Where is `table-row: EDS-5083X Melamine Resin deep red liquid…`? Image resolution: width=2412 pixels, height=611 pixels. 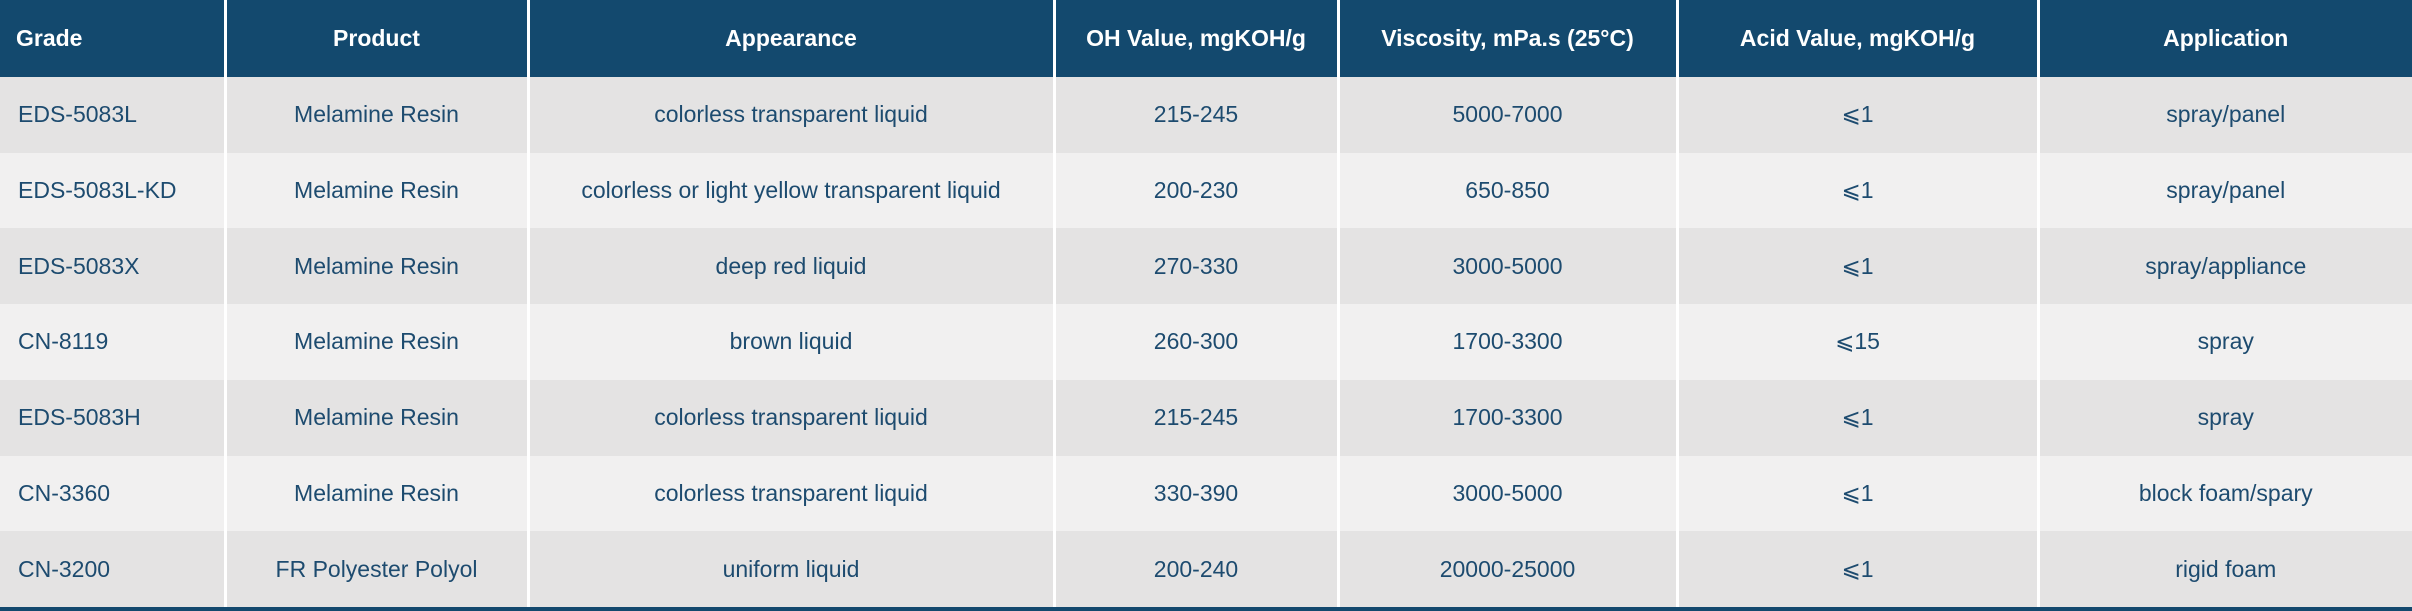
table-row: EDS-5083X Melamine Resin deep red liquid… is located at coordinates (1206, 266).